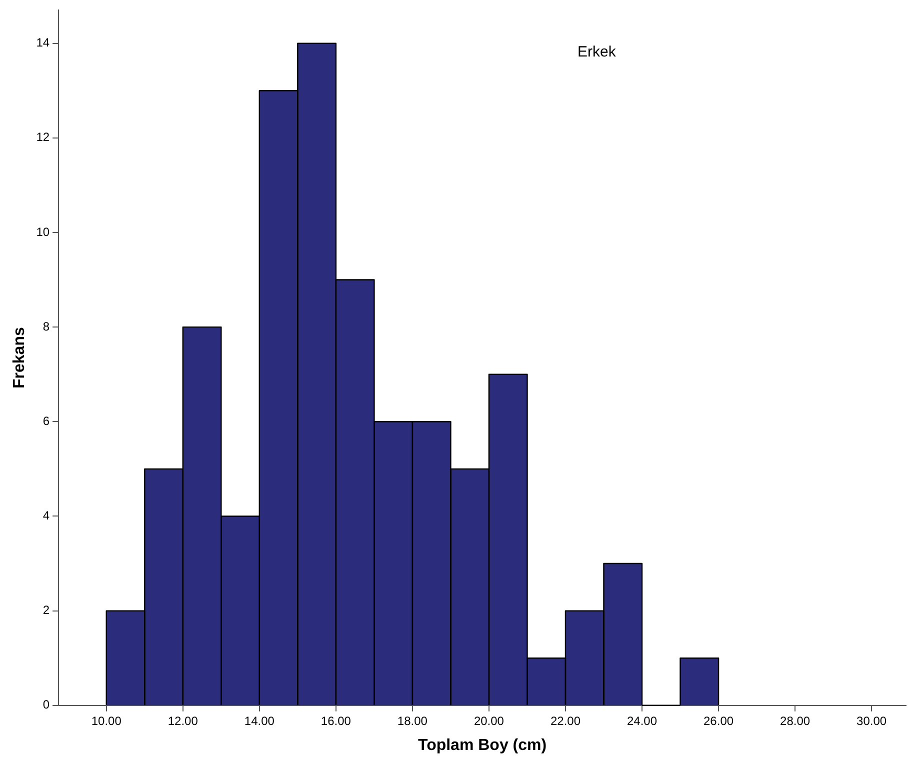 The image size is (910, 769). Describe the element at coordinates (46, 326) in the screenshot. I see `y-tick-label: 8` at that location.